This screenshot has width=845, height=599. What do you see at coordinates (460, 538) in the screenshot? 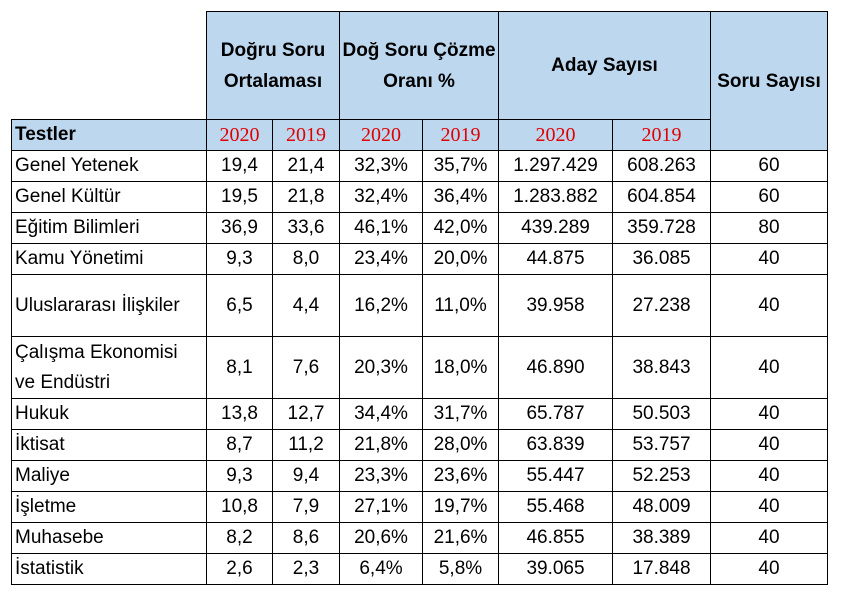
I see `oran-2019-cell: 21,6%` at bounding box center [460, 538].